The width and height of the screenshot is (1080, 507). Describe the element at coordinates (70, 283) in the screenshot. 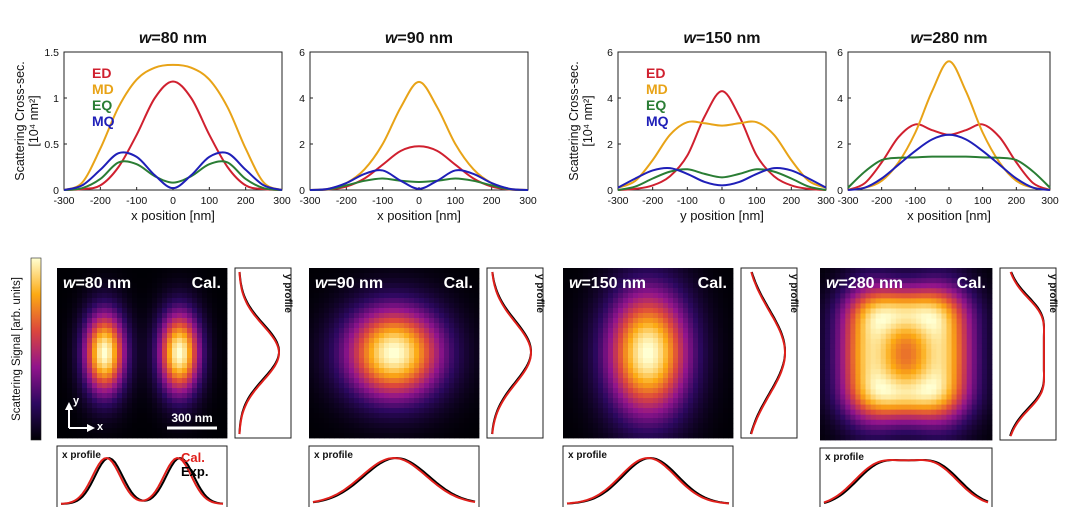

I see `image-title-w: w` at that location.